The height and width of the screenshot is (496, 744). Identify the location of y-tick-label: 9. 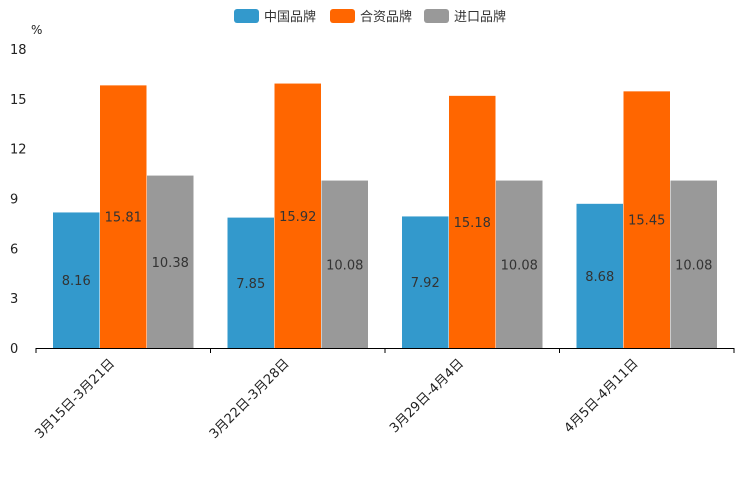
(14, 200).